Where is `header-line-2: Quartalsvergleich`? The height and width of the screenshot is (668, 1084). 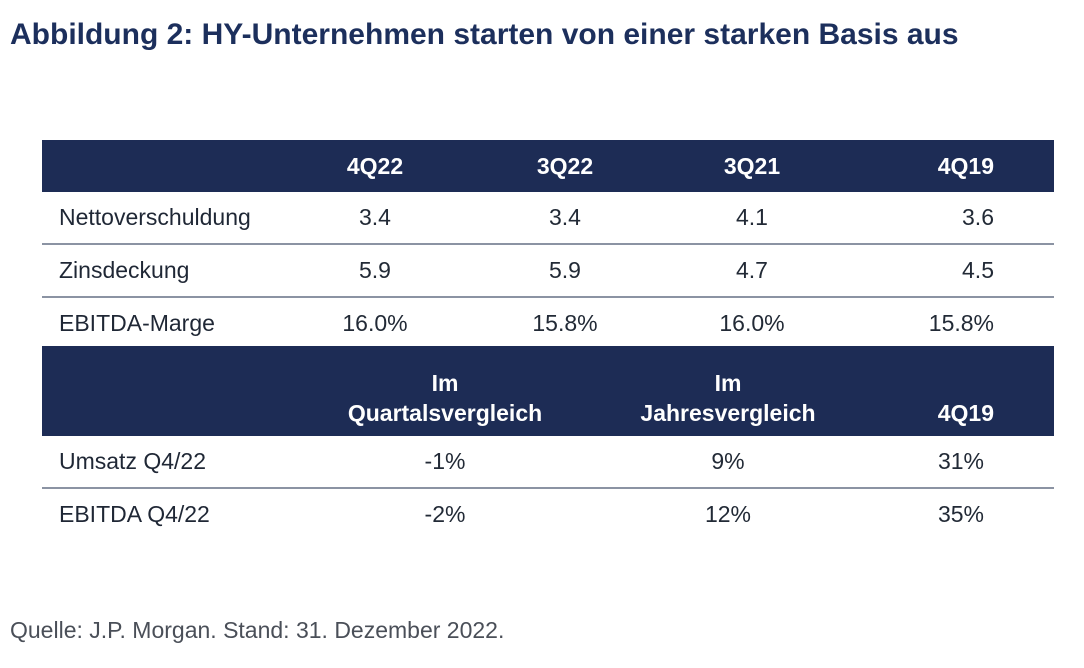 header-line-2: Quartalsvergleich is located at coordinates (445, 413).